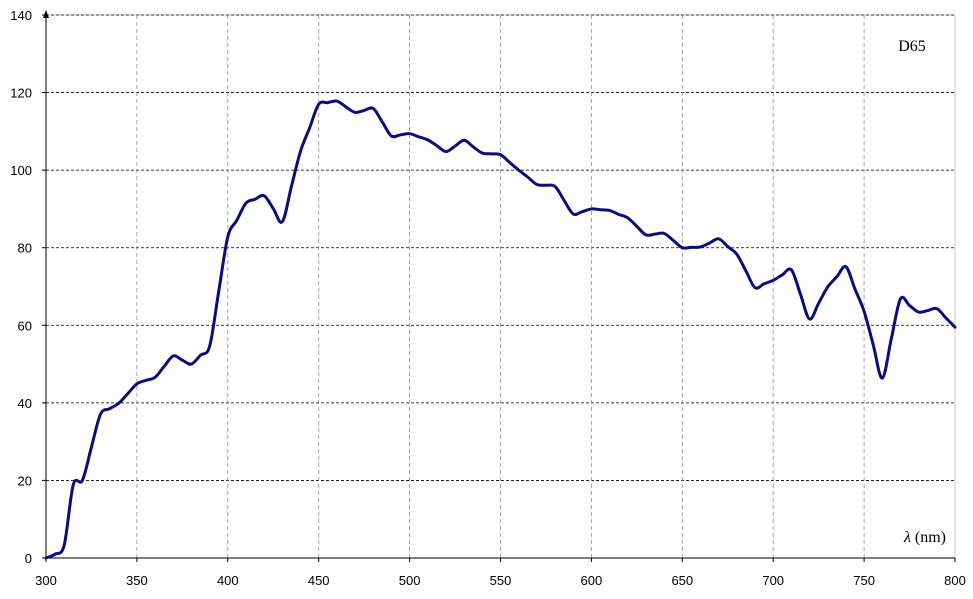 Image resolution: width=973 pixels, height=599 pixels. Describe the element at coordinates (773, 580) in the screenshot. I see `x-tick-label: 700` at that location.